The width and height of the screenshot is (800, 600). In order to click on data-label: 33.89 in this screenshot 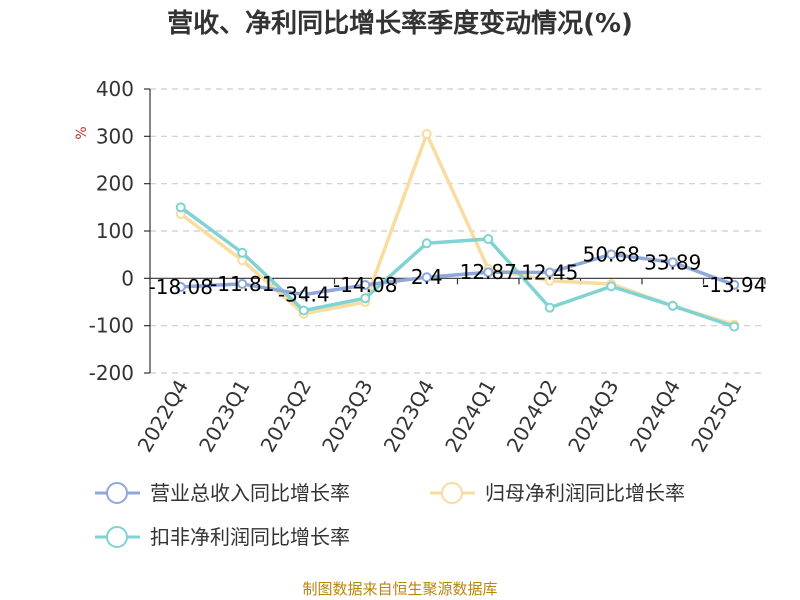, I will do `click(672, 262)`.